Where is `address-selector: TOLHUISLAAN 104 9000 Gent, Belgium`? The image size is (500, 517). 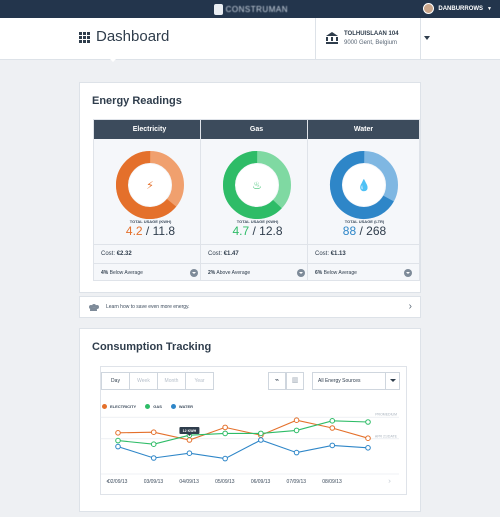
address-selector: TOLHUISLAAN 104 9000 Gent, Belgium is located at coordinates (367, 39).